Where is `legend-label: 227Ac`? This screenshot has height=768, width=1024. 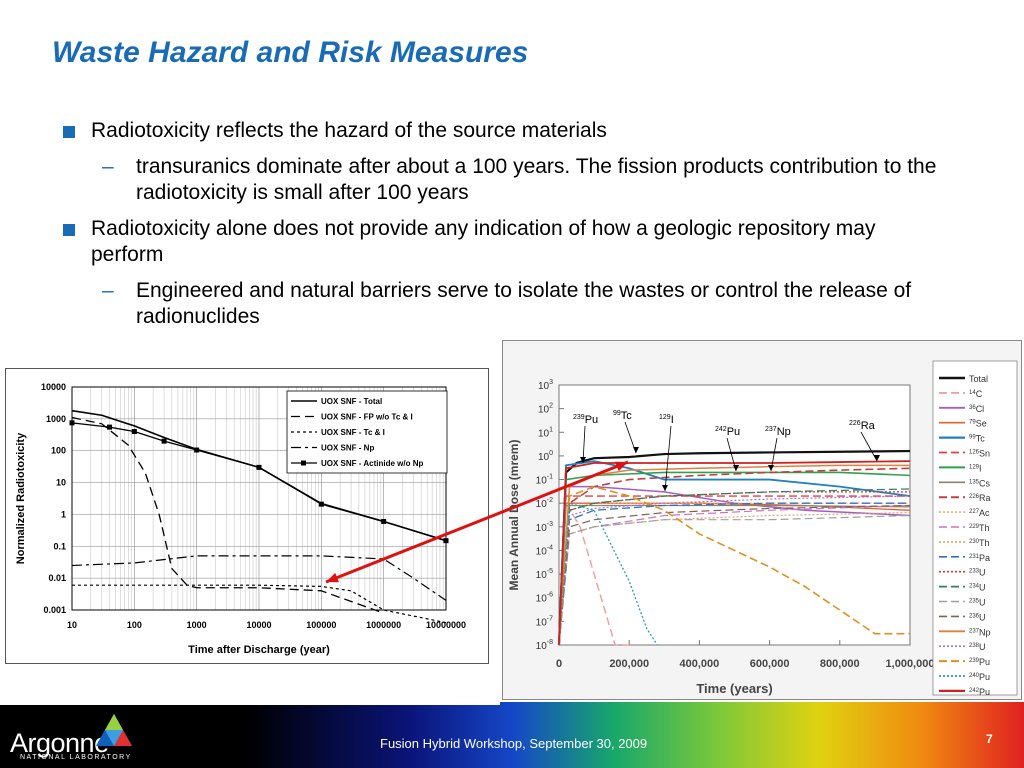 legend-label: 227Ac is located at coordinates (979, 513).